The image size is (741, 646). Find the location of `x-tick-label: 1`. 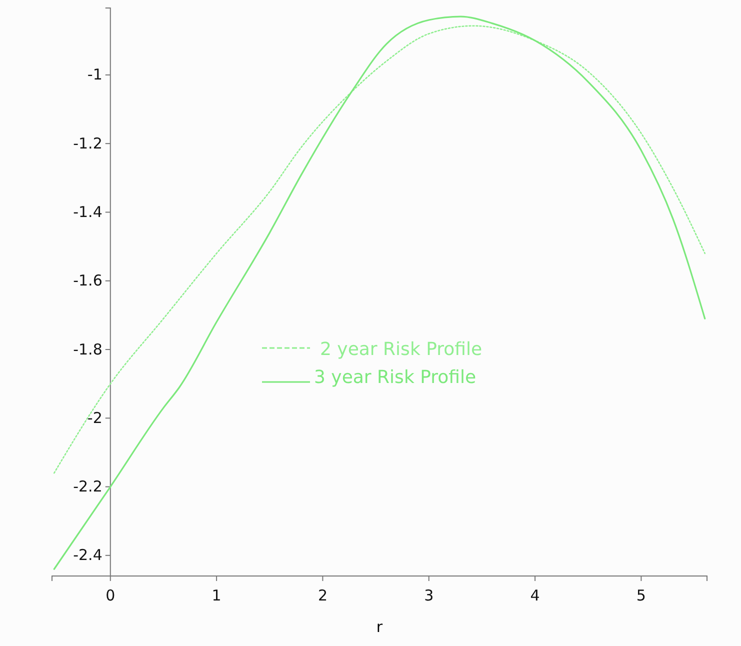

x-tick-label: 1 is located at coordinates (217, 595).